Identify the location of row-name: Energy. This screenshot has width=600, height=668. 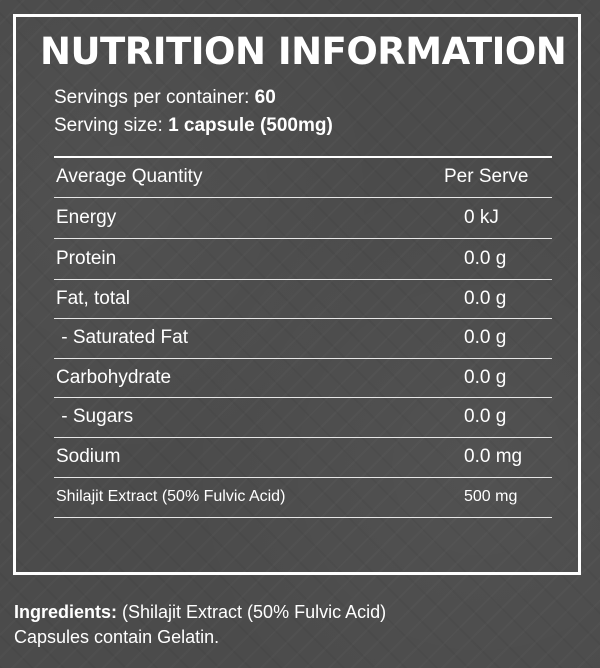
(86, 217).